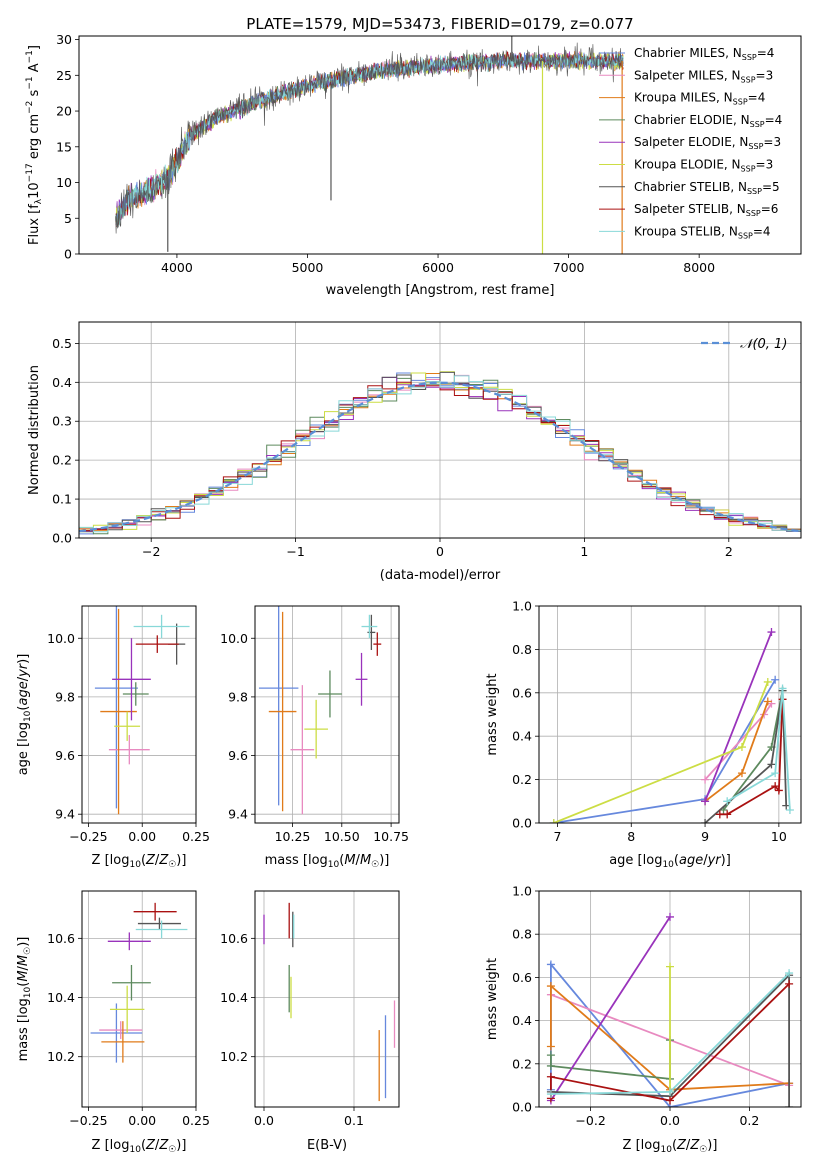  What do you see at coordinates (88, 836) in the screenshot?
I see `x-tick-label: −0.25` at bounding box center [88, 836].